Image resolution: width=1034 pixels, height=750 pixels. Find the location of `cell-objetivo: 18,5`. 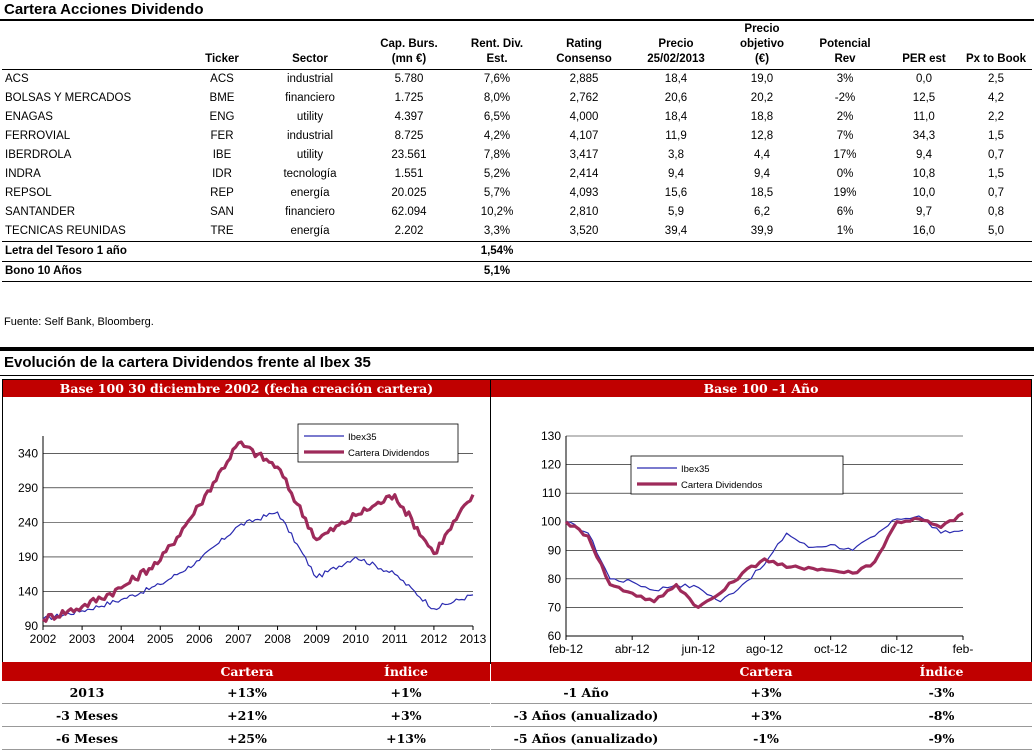

cell-objetivo: 18,5 is located at coordinates (762, 193).